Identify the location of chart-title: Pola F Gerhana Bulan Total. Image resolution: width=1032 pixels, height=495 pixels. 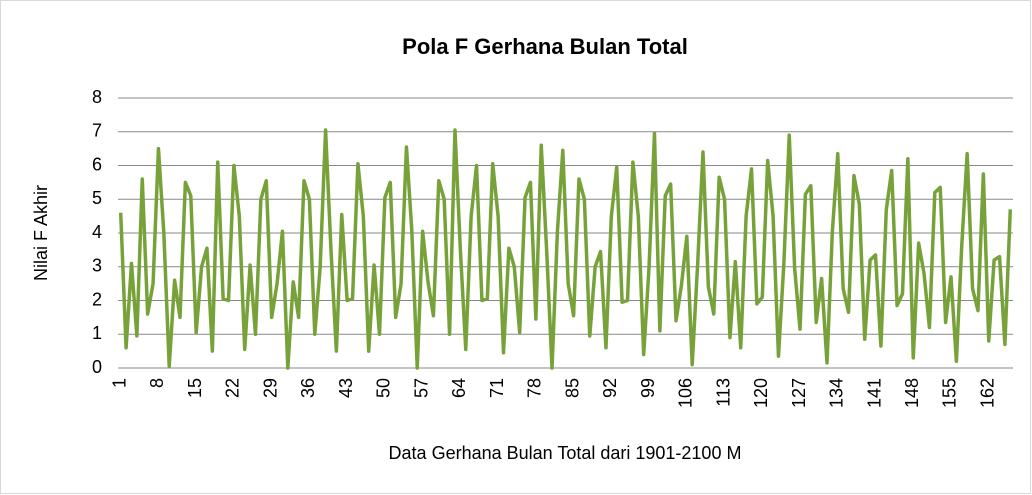
(545, 46).